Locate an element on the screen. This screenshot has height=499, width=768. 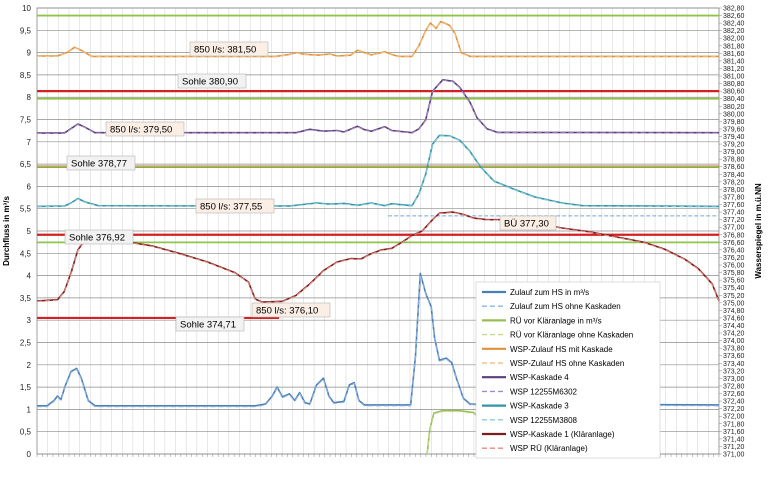
y-right-tick-label: 377,20 is located at coordinates (734, 220).